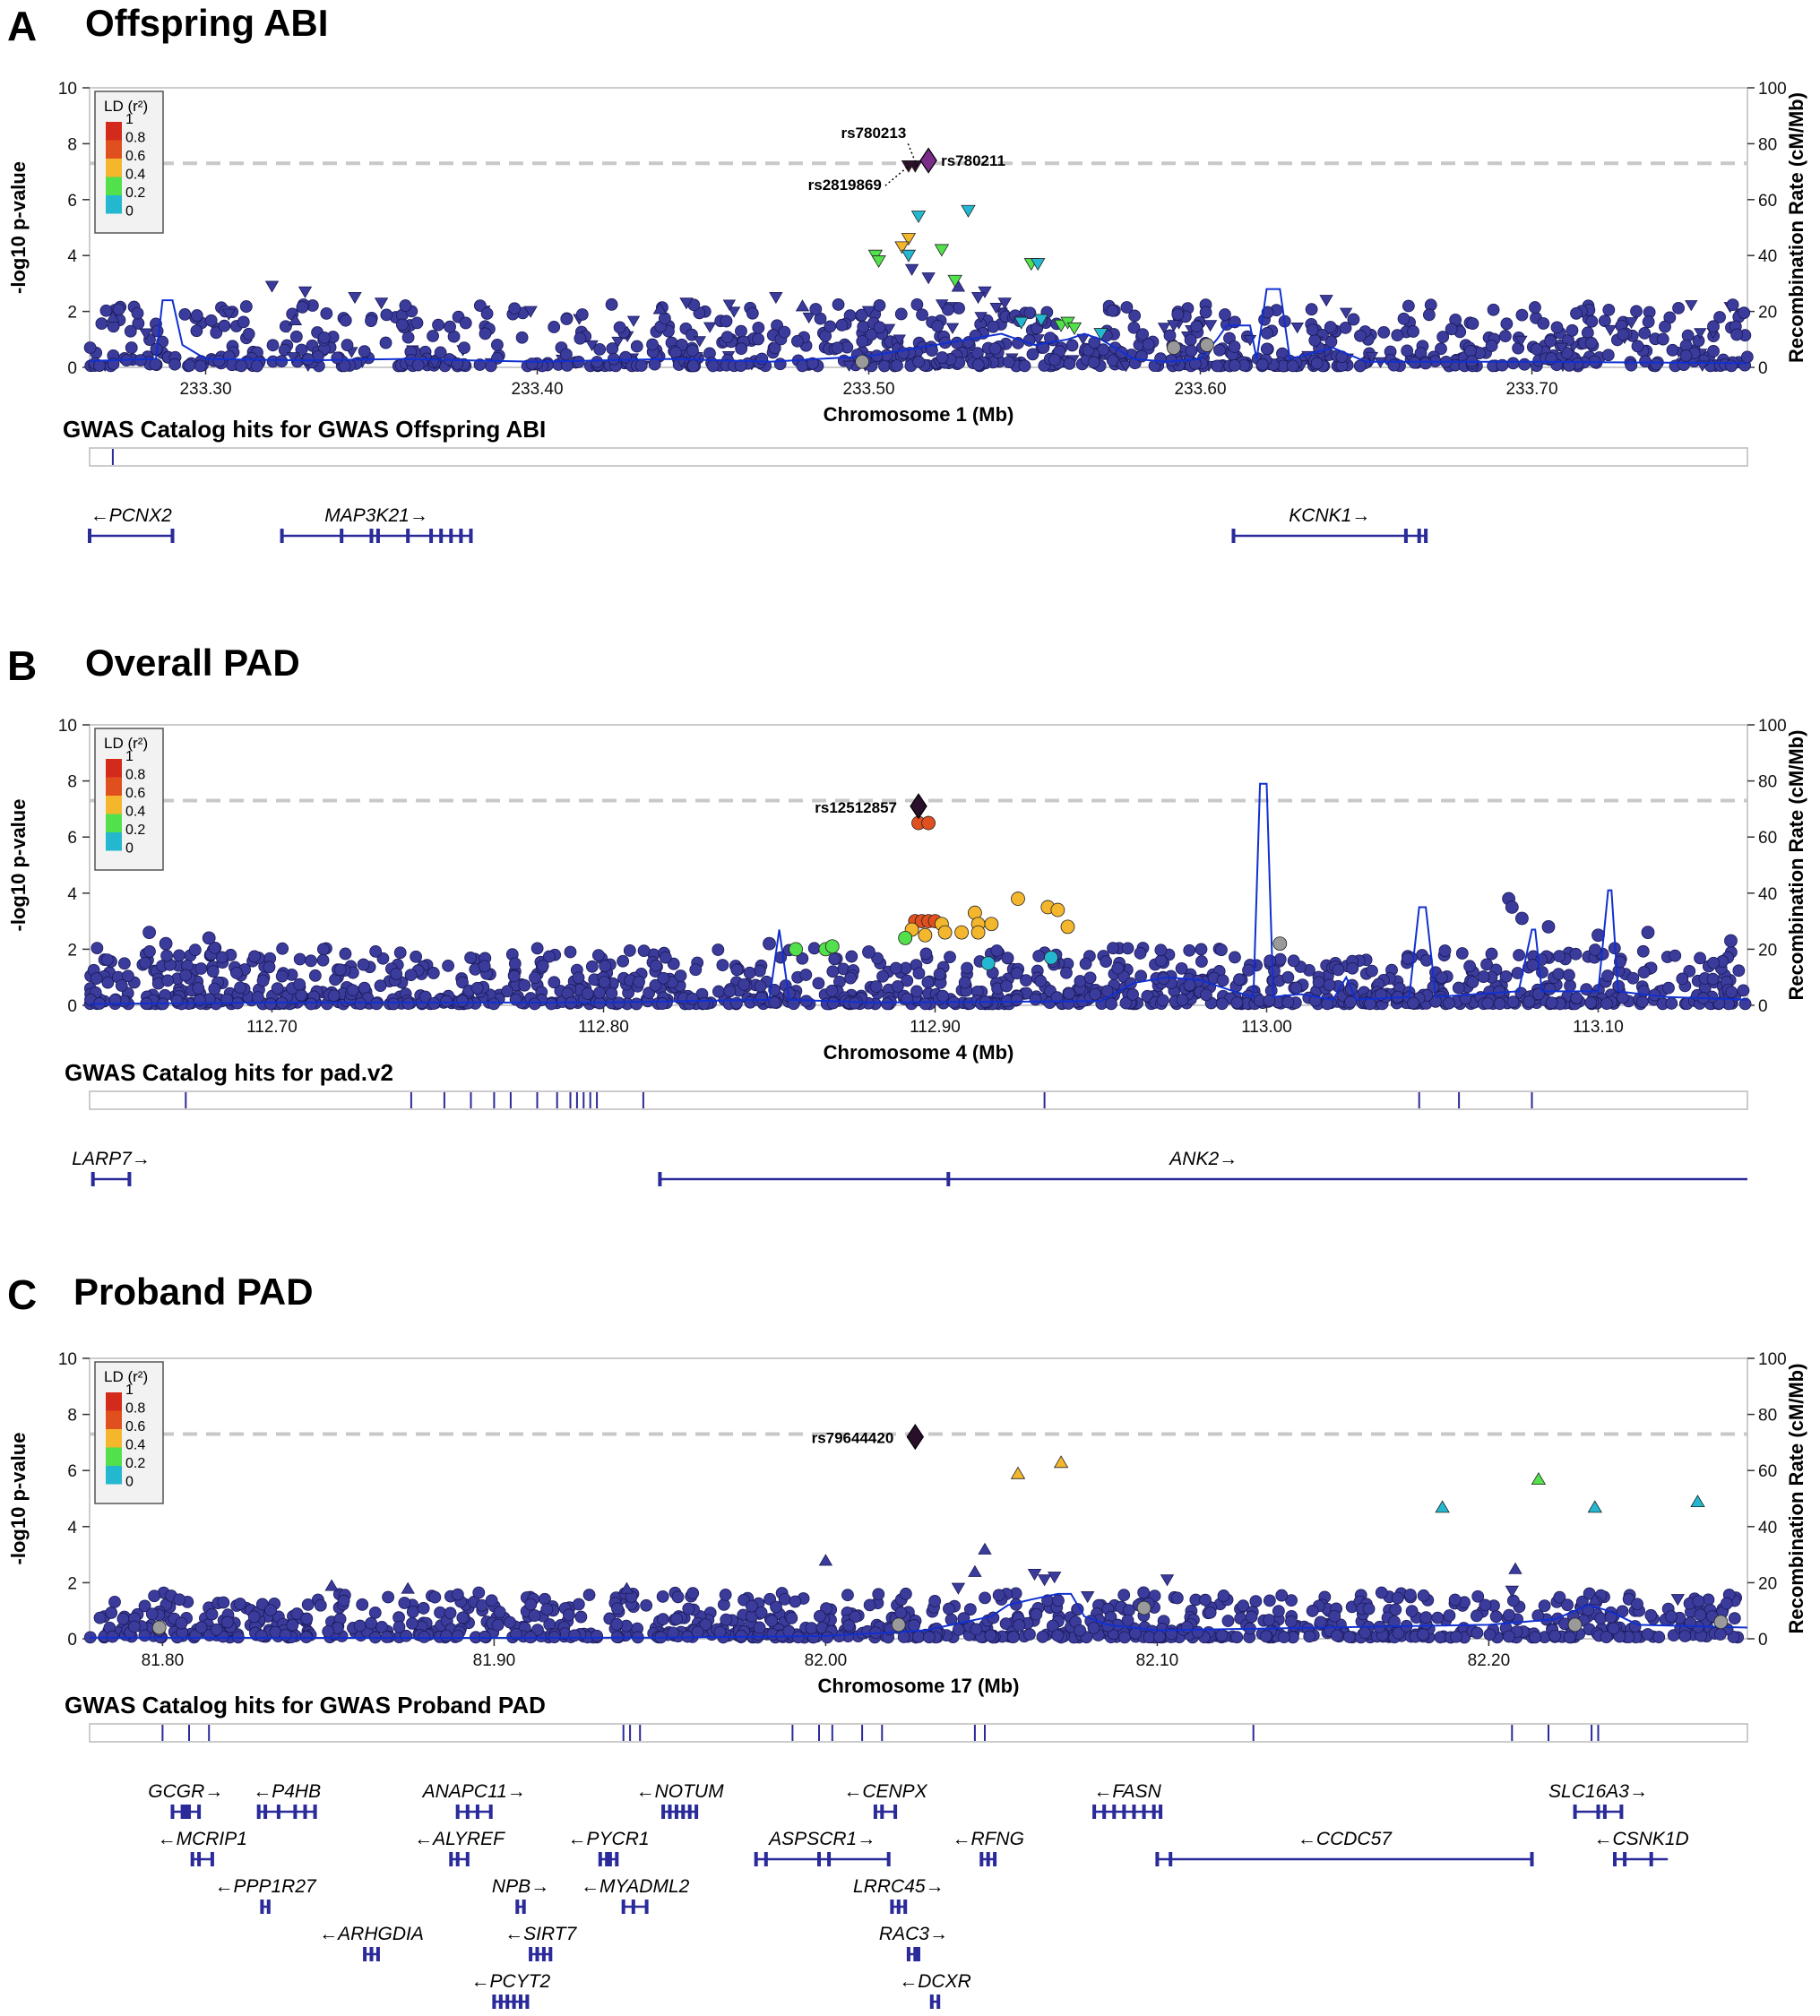  I want to click on gene: ←PCNX2, so click(131, 524).